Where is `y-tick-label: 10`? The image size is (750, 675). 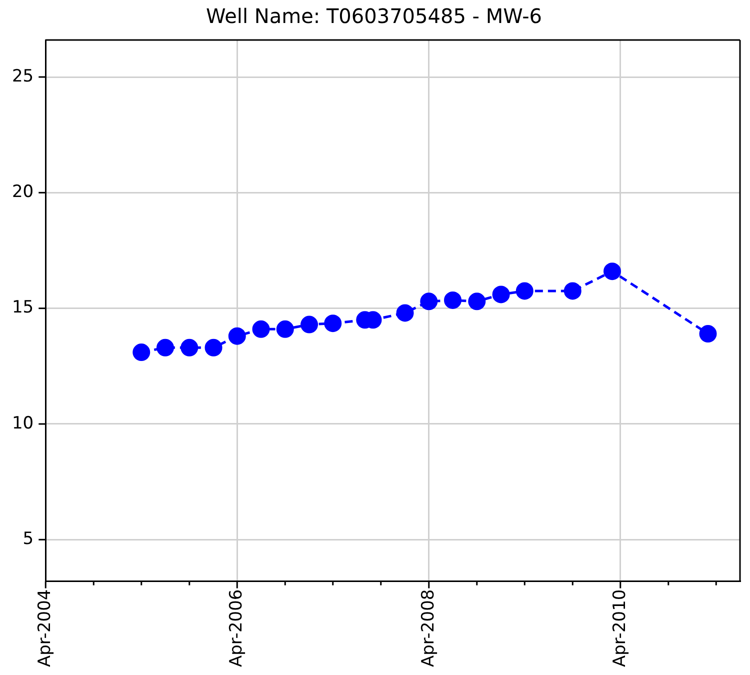 y-tick-label: 10 is located at coordinates (23, 423).